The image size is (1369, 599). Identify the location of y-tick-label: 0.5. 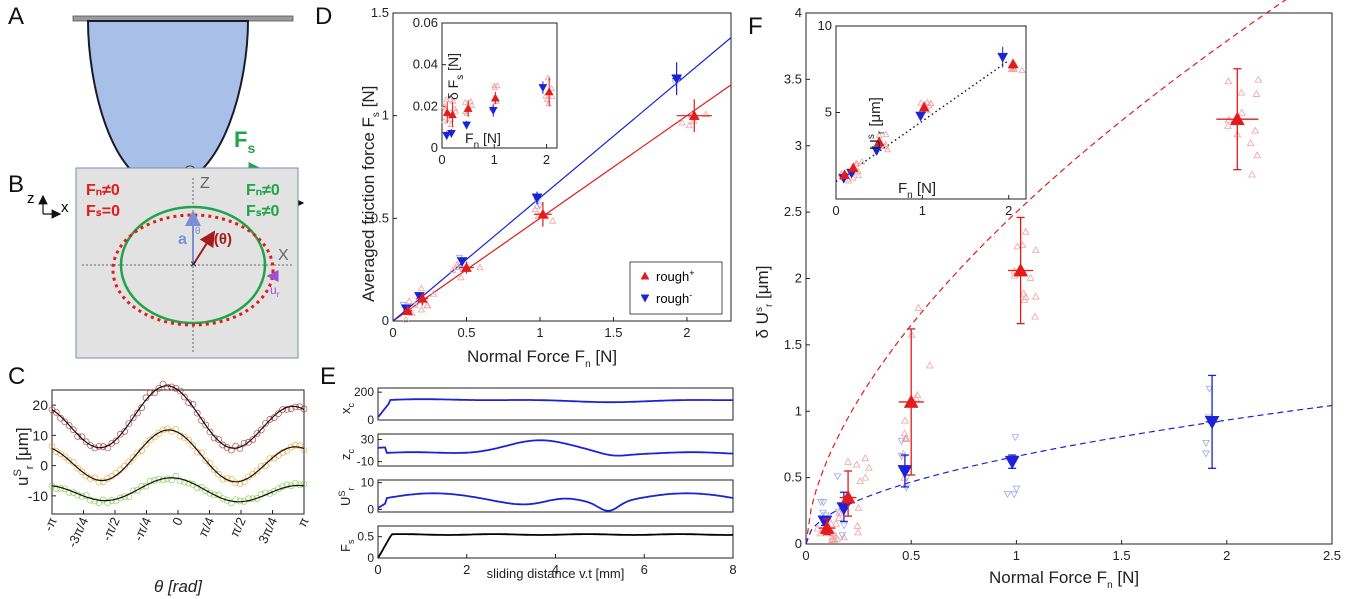
(365, 537).